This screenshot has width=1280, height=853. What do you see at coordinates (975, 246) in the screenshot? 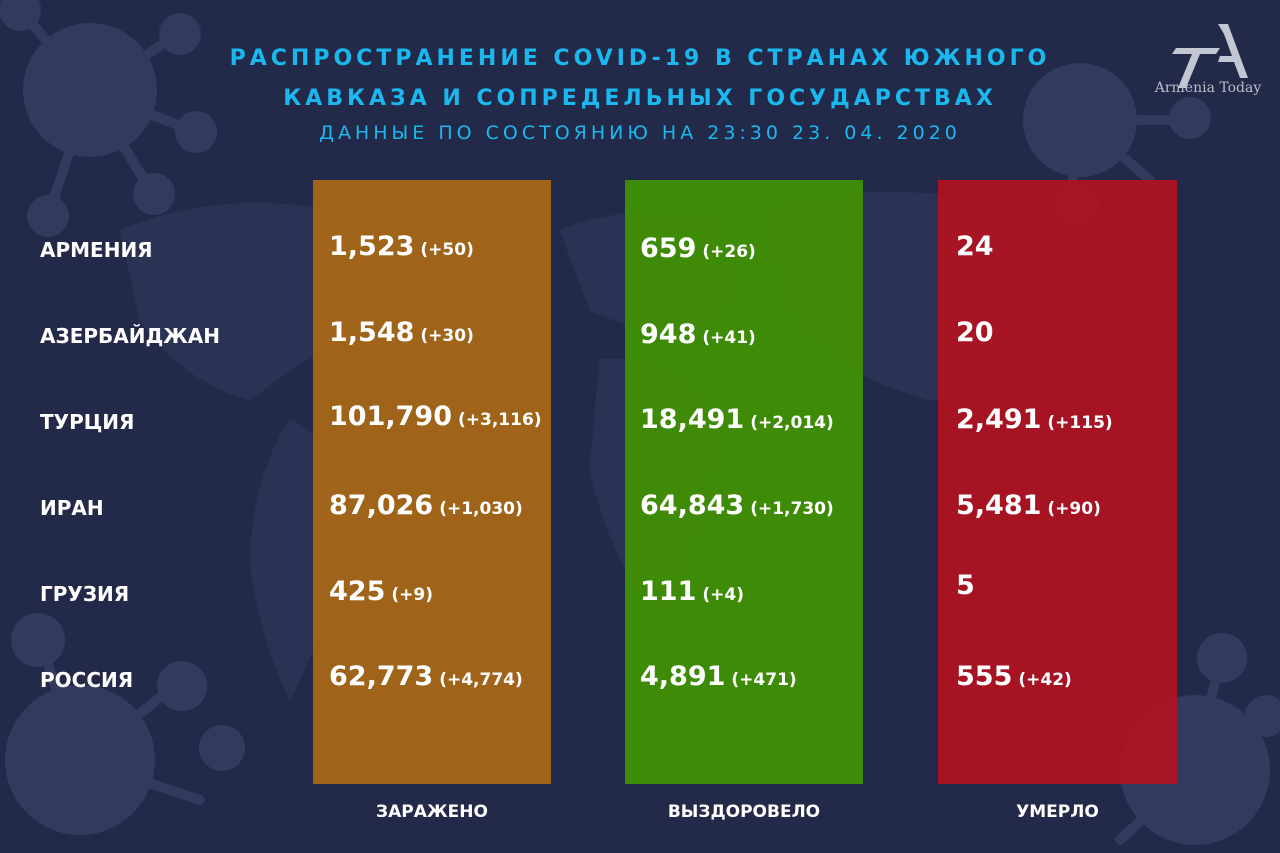
I see `died-value: 24` at bounding box center [975, 246].